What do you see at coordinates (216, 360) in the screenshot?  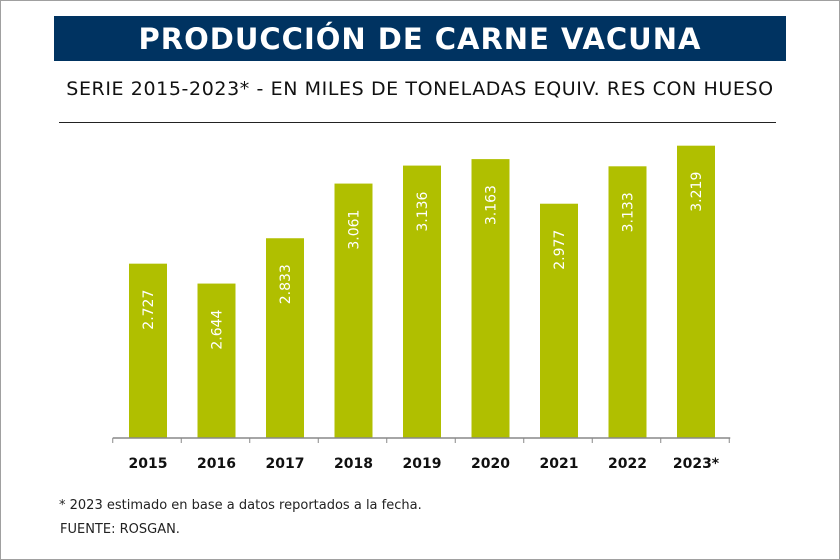 I see `bar-2016` at bounding box center [216, 360].